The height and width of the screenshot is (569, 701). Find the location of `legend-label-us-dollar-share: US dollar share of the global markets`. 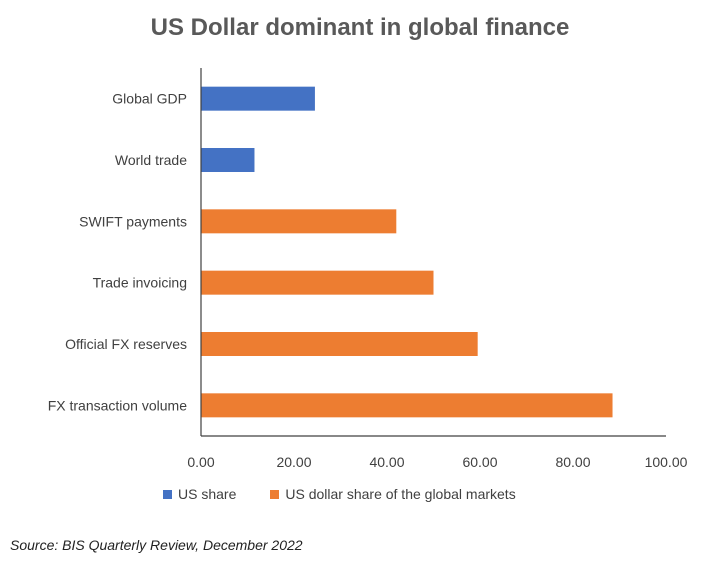

legend-label-us-dollar-share: US dollar share of the global markets is located at coordinates (400, 494).